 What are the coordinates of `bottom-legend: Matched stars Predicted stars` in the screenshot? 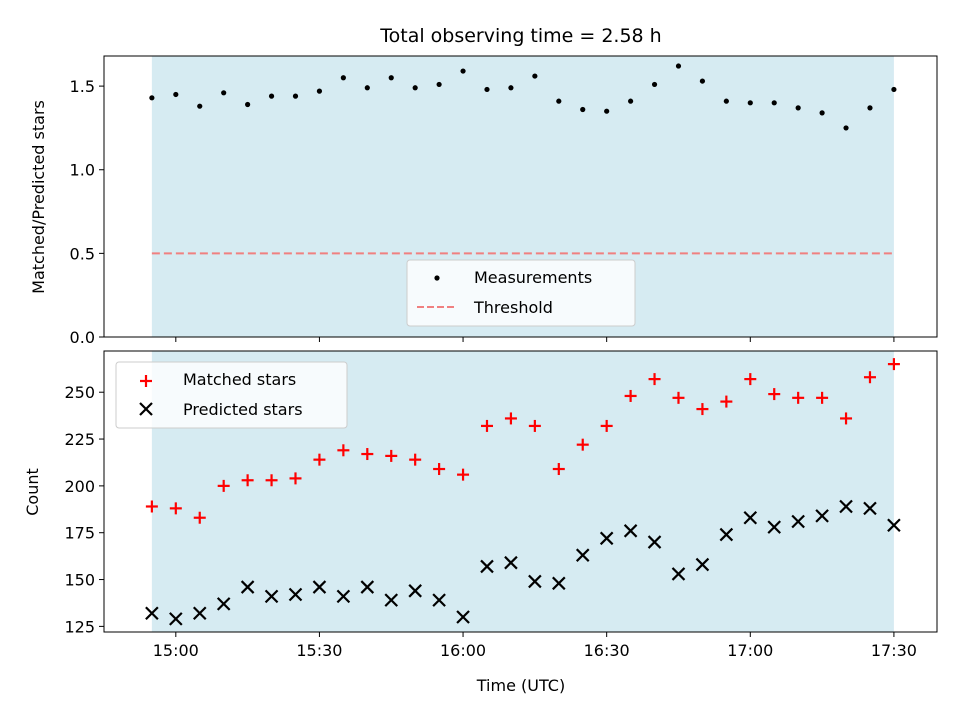 It's located at (231, 395).